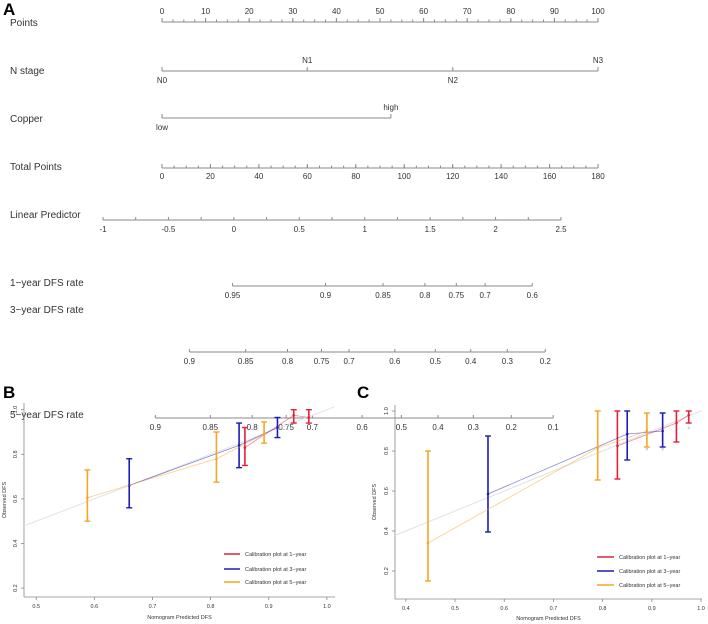  What do you see at coordinates (169, 229) in the screenshot?
I see `tick-label: -0.5` at bounding box center [169, 229].